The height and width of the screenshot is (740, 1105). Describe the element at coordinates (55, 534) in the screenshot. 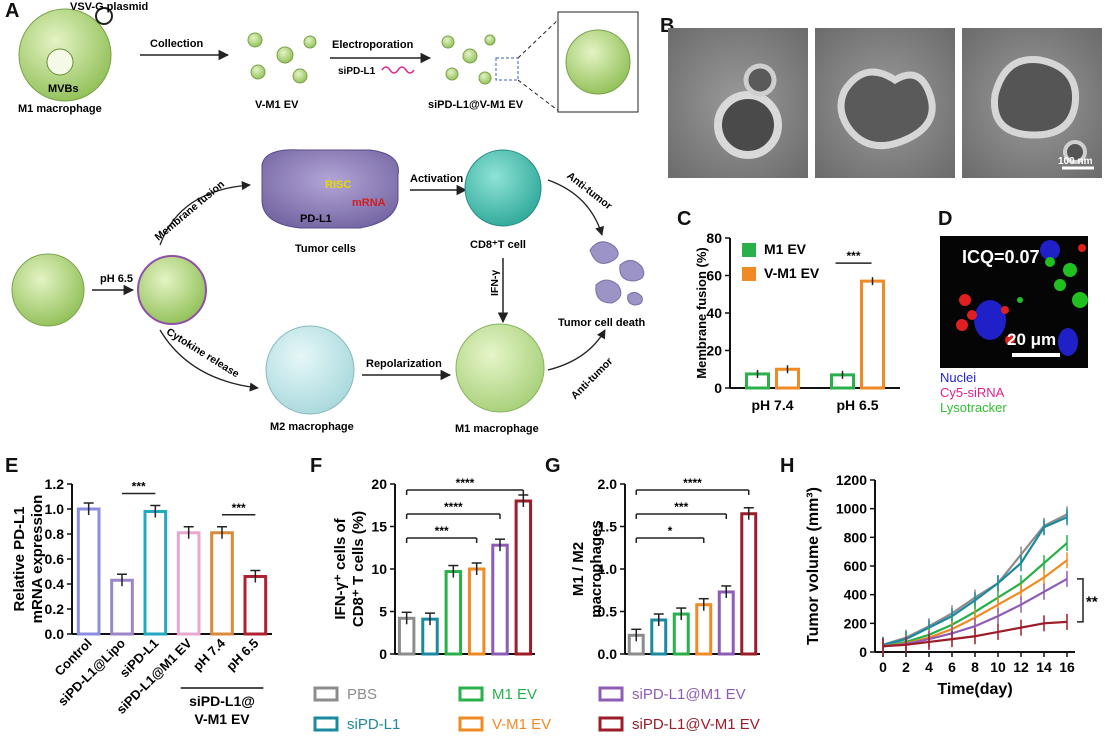

I see `y-tick-label: 0.8` at that location.